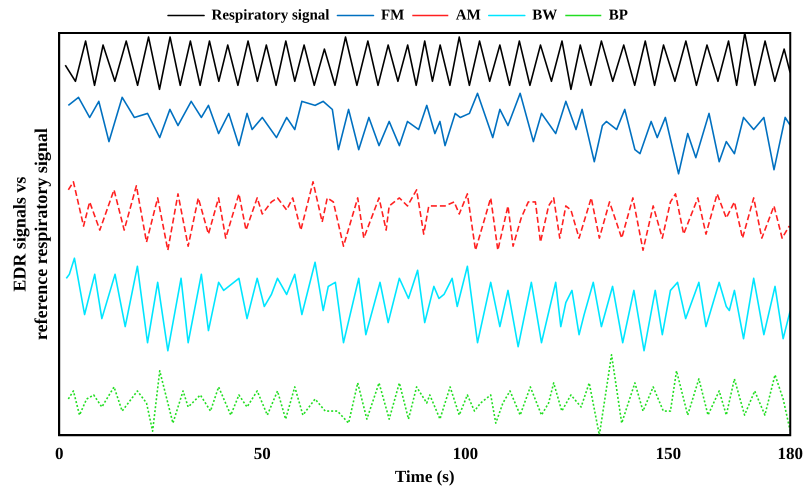 The image size is (806, 490). Describe the element at coordinates (30, 234) in the screenshot. I see `y-axis-title: EDR signals vs reference respiratory signal` at that location.